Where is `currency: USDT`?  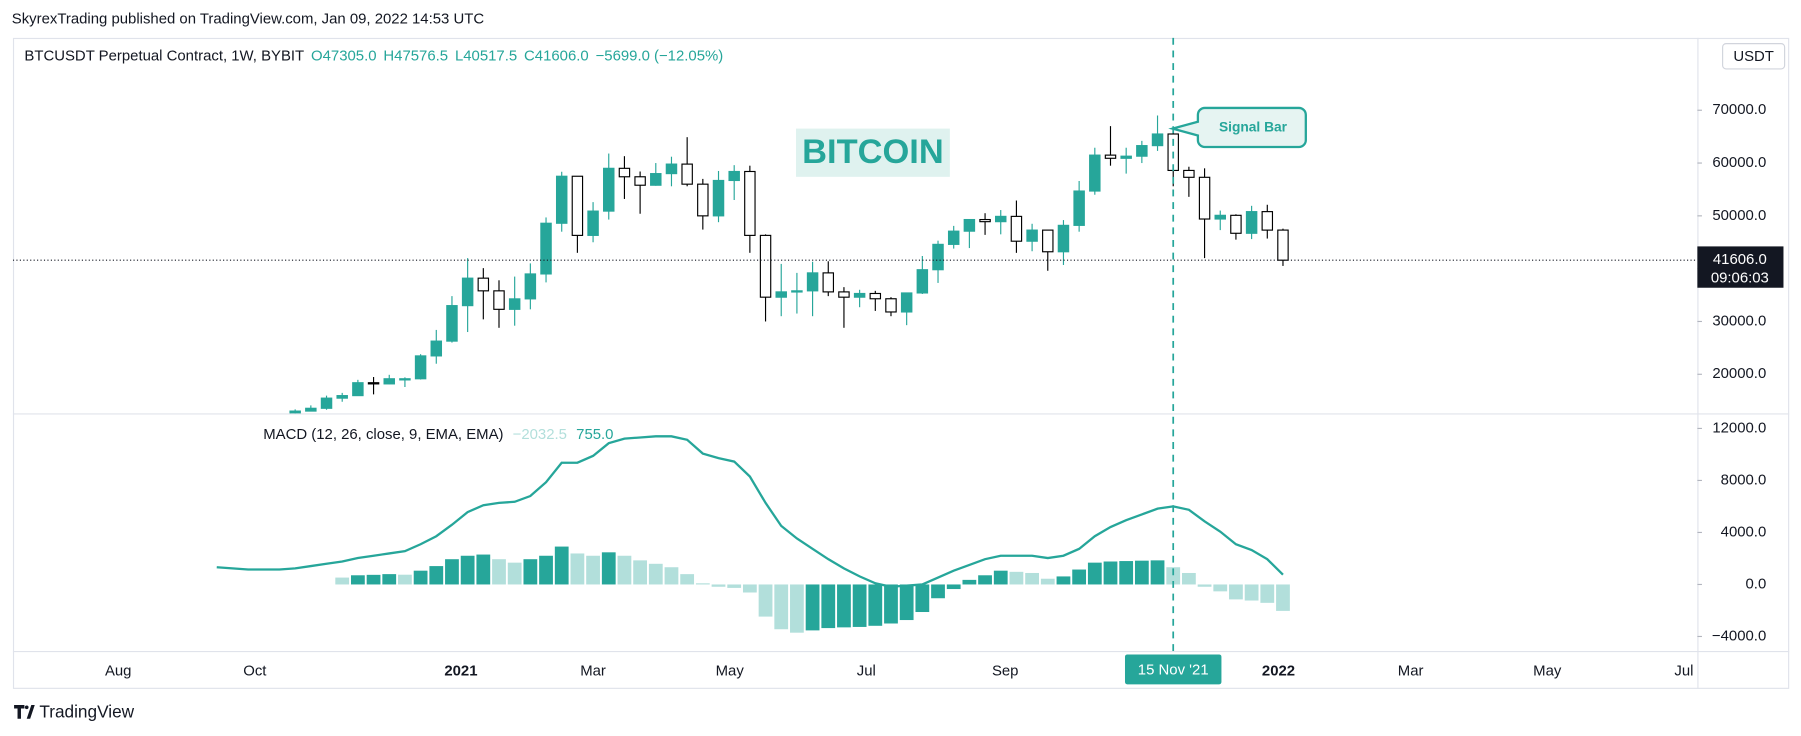 currency: USDT is located at coordinates (1753, 56).